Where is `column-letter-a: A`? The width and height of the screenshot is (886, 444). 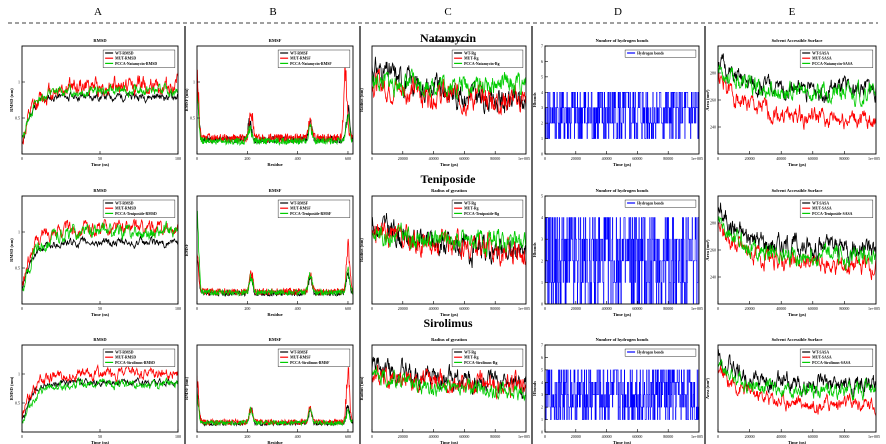 column-letter-a: A is located at coordinates (98, 12).